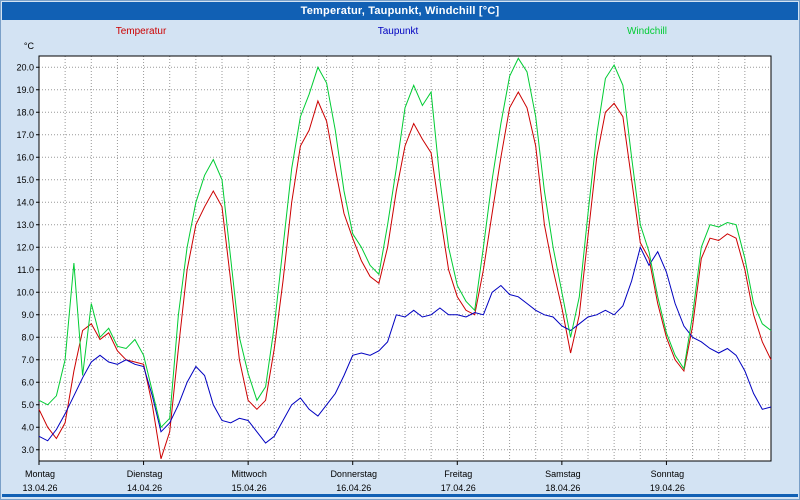 Image resolution: width=800 pixels, height=500 pixels. What do you see at coordinates (27, 450) in the screenshot?
I see `y-tick-label: 3.0` at bounding box center [27, 450].